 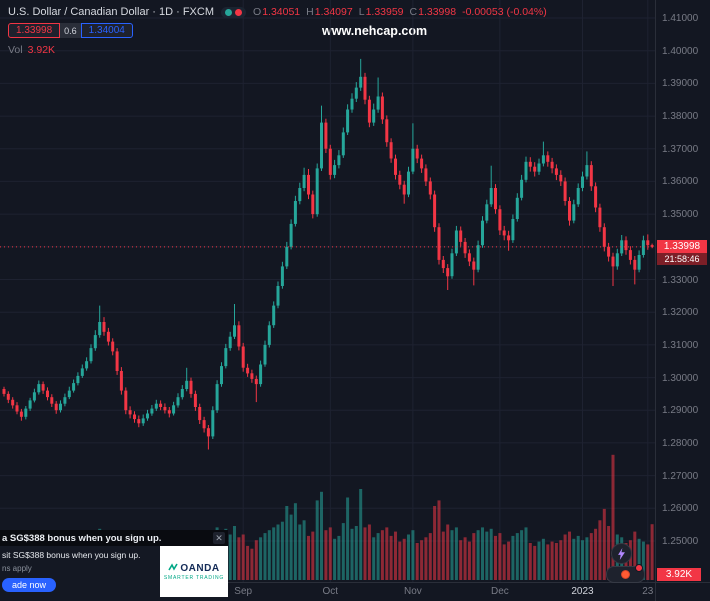 I want to click on price-axis-label: 1.36000, so click(x=680, y=182).